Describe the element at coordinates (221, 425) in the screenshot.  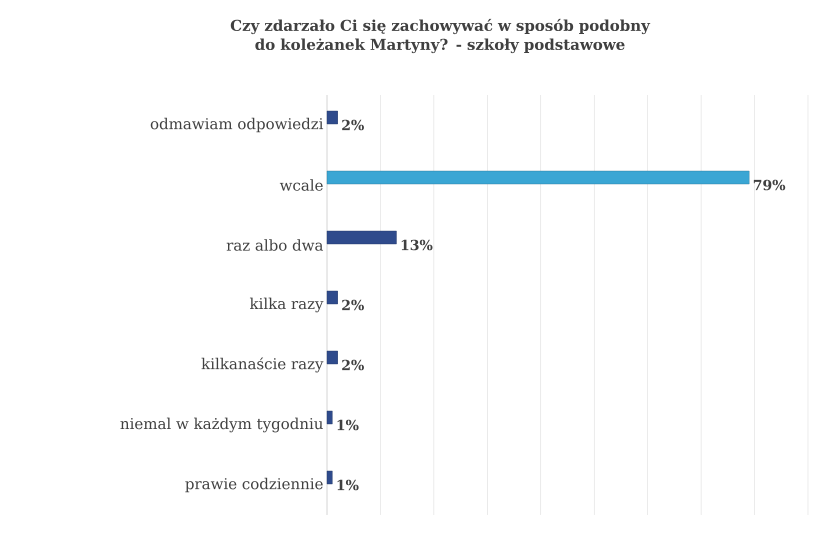
I see `y-tick-label: niemal w każdym tygodniu` at that location.